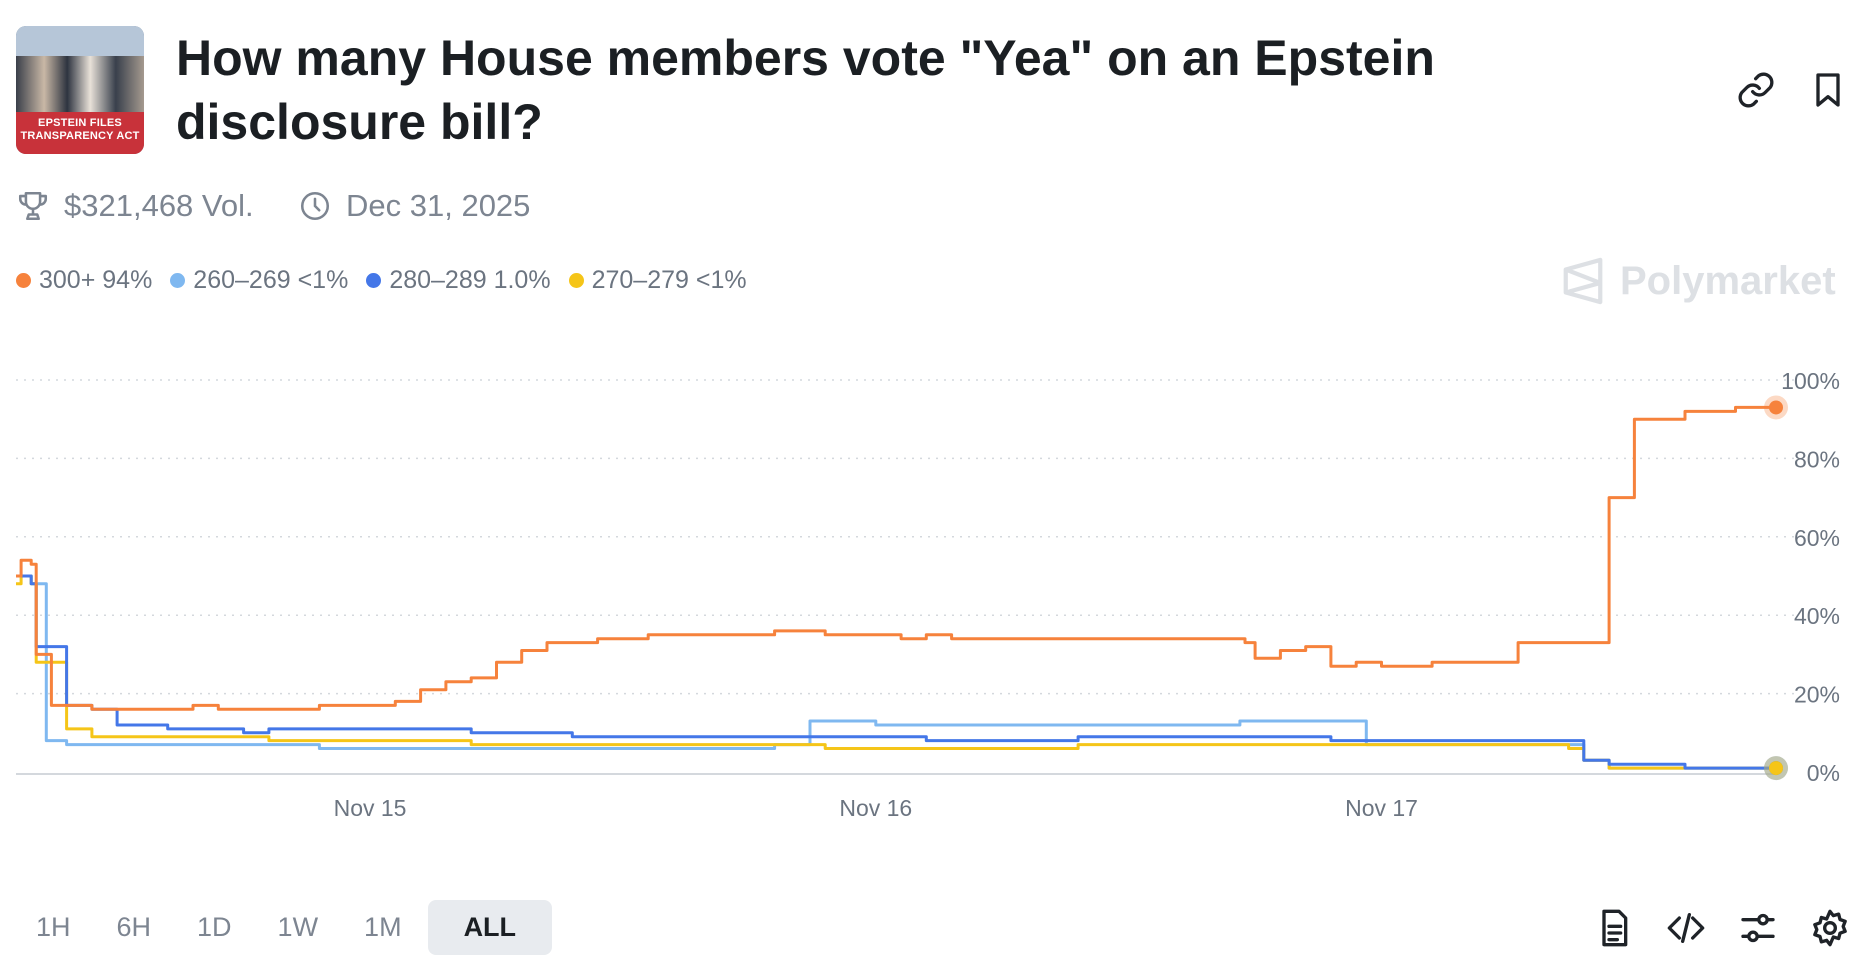  Describe the element at coordinates (1583, 281) in the screenshot. I see `polymarket-logo-icon` at that location.